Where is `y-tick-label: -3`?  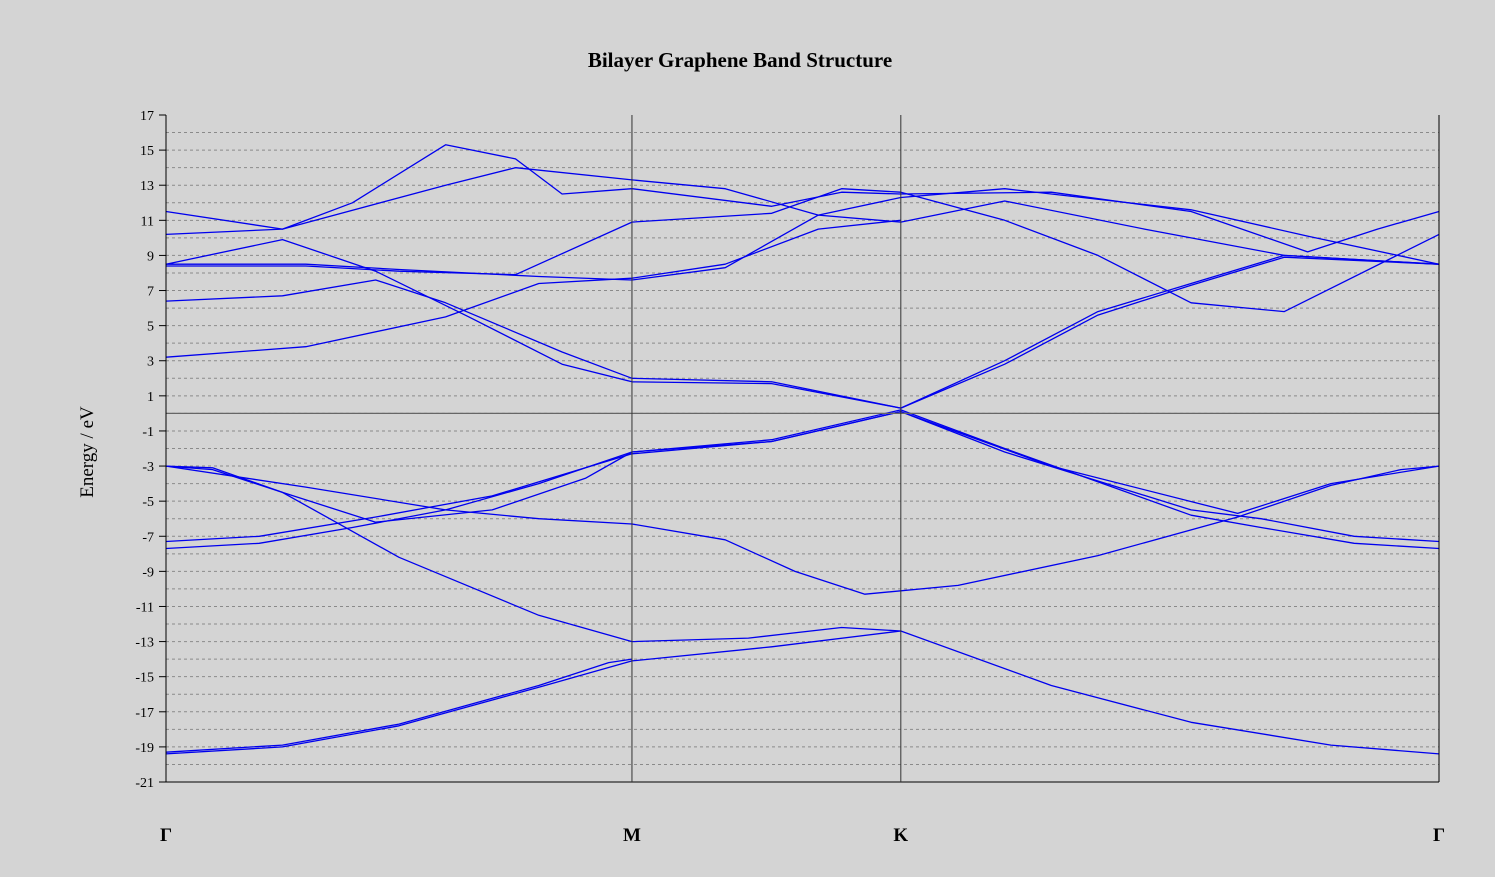
y-tick-label: -3 is located at coordinates (148, 467).